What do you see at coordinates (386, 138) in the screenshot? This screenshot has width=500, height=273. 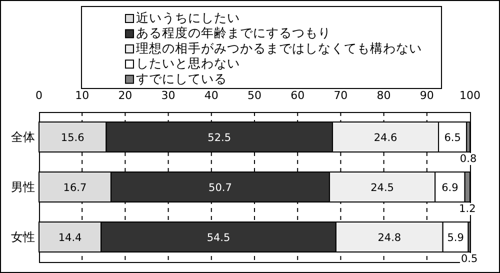 I see `data-label: 24.6` at bounding box center [386, 138].